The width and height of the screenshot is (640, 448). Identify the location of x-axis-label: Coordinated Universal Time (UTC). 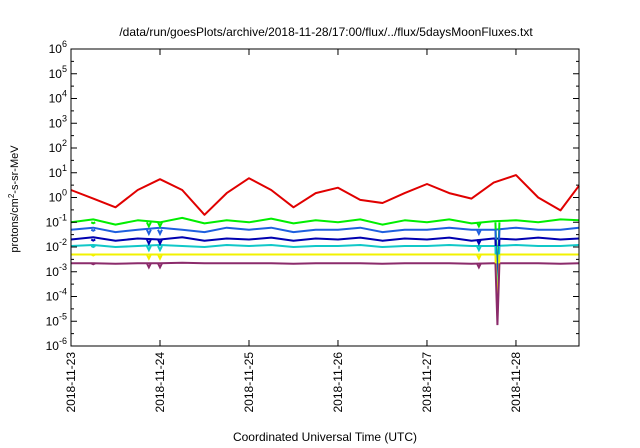
(325, 437).